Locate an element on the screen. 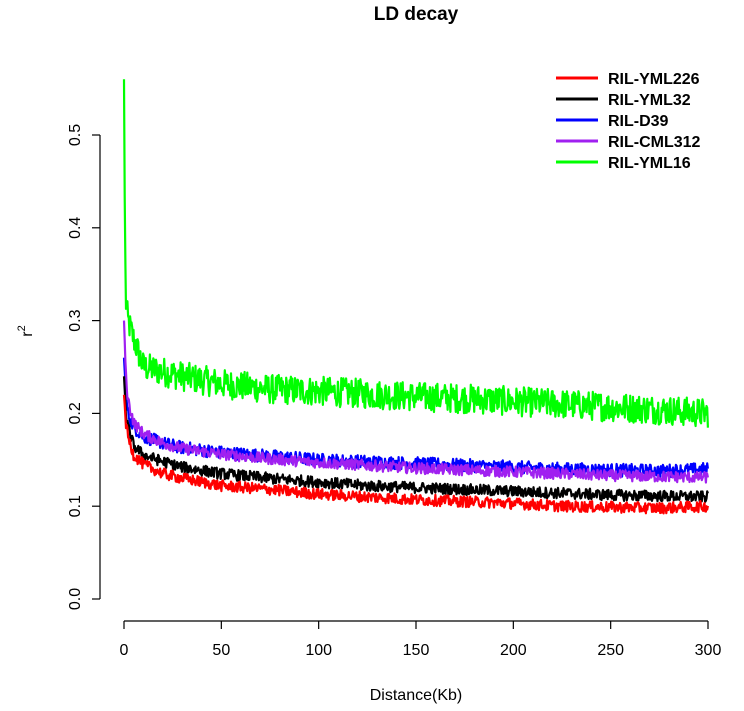  chart-title: LD decay is located at coordinates (416, 14).